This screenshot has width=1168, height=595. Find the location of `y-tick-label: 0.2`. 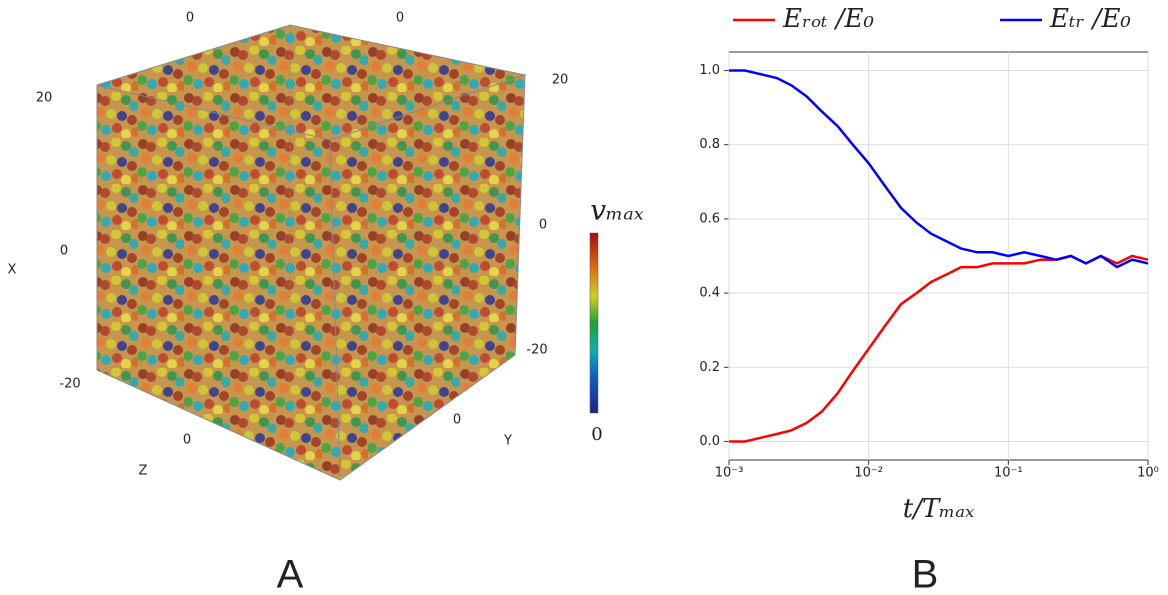

y-tick-label: 0.2 is located at coordinates (709, 367).